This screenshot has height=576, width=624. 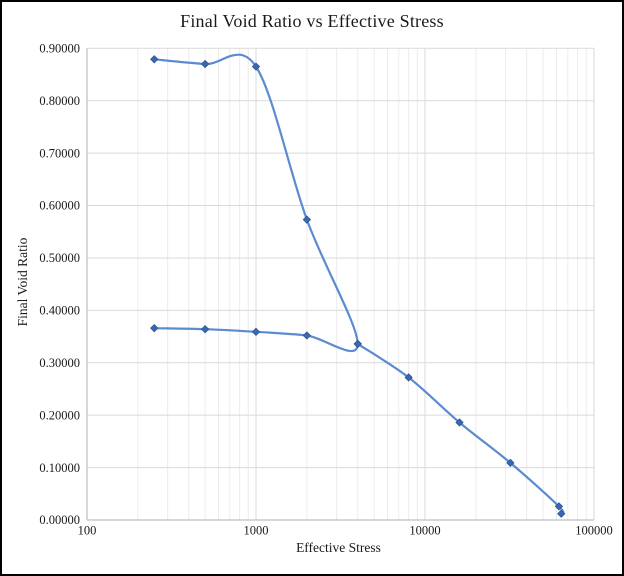 What do you see at coordinates (594, 531) in the screenshot?
I see `x-tick-label: 100000` at bounding box center [594, 531].